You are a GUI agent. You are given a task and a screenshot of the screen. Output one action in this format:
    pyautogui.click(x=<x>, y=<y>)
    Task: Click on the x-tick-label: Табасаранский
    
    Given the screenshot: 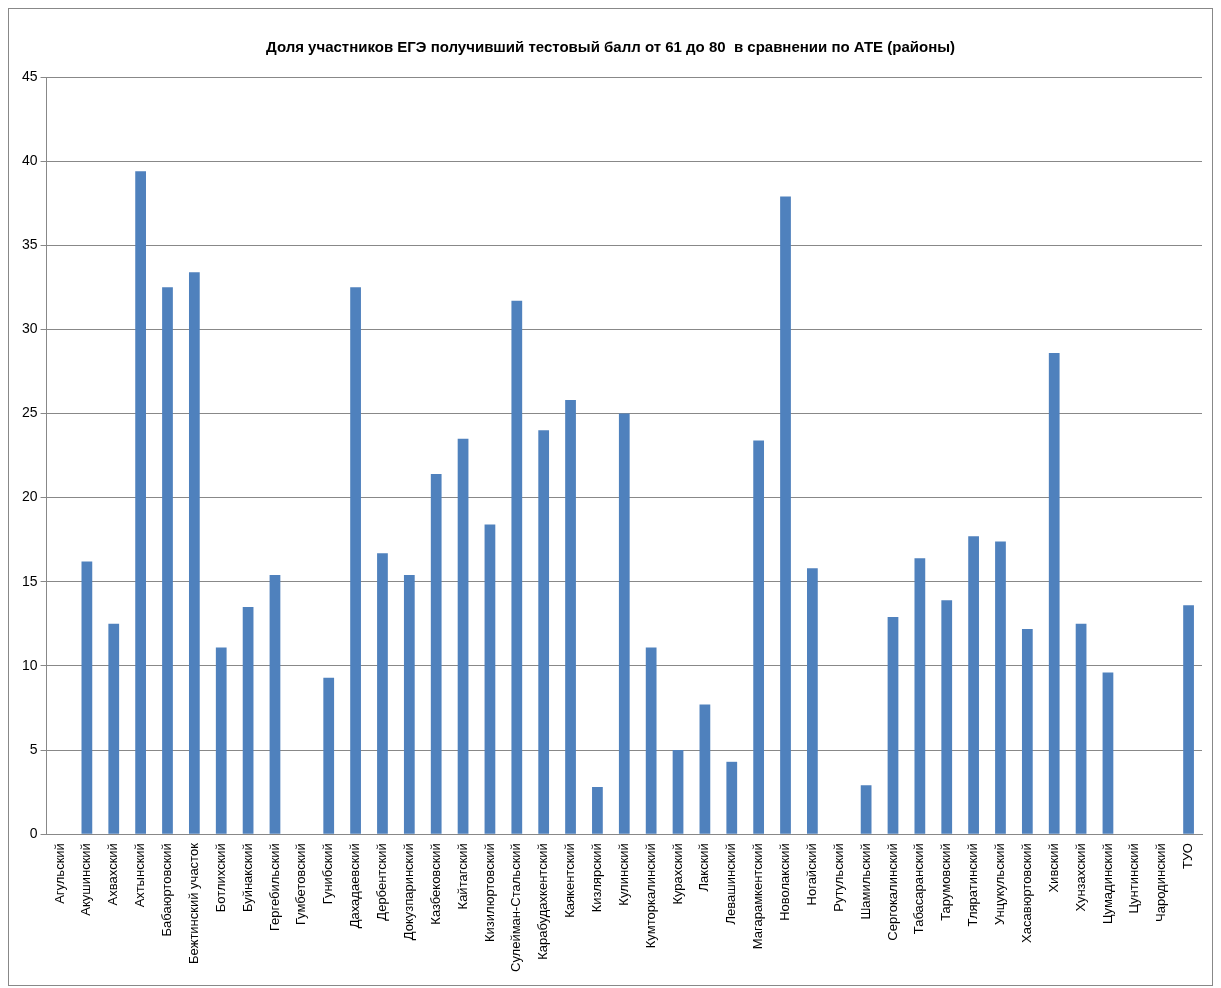 What is the action you would take?
    pyautogui.click(x=919, y=889)
    